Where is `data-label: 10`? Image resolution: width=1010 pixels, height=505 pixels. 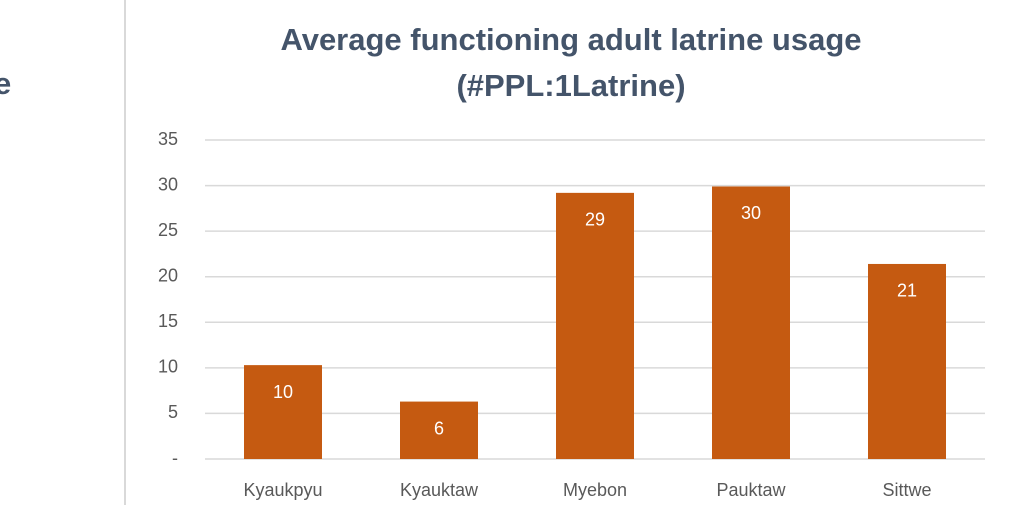
data-label: 10 is located at coordinates (283, 392).